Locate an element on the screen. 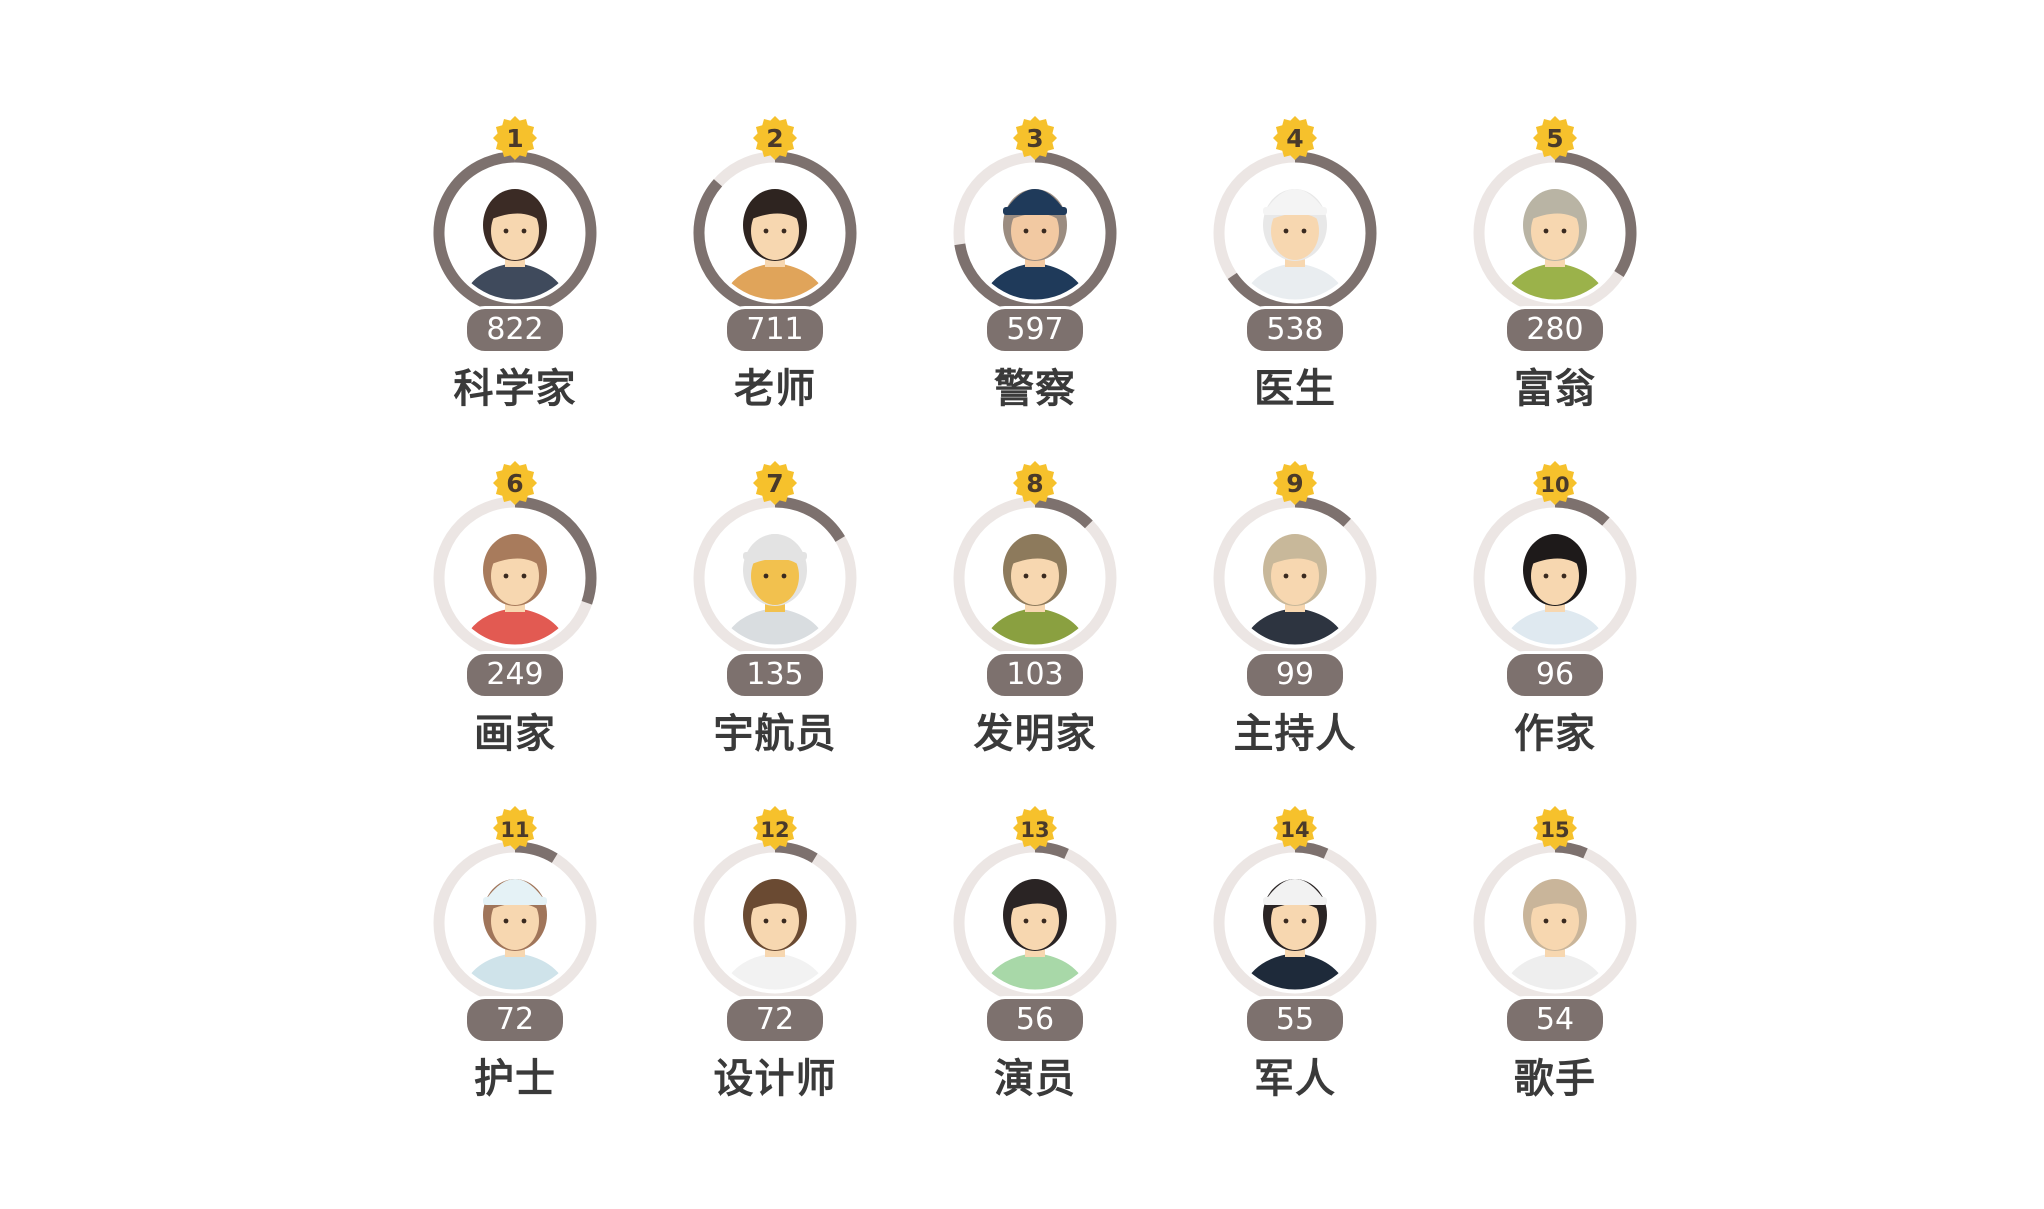 The image size is (2044, 1209). occupation-item: 11 72 护士 is located at coordinates (515, 972).